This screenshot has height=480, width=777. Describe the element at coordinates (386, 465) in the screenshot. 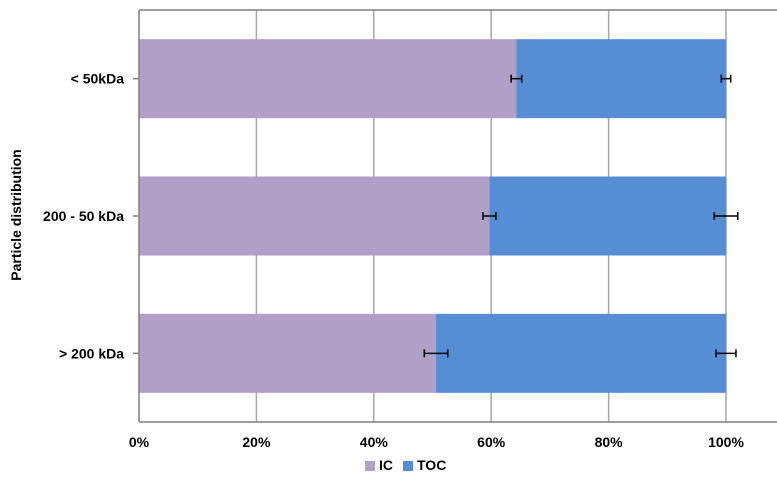

I see `legend-label-ic: IC` at that location.